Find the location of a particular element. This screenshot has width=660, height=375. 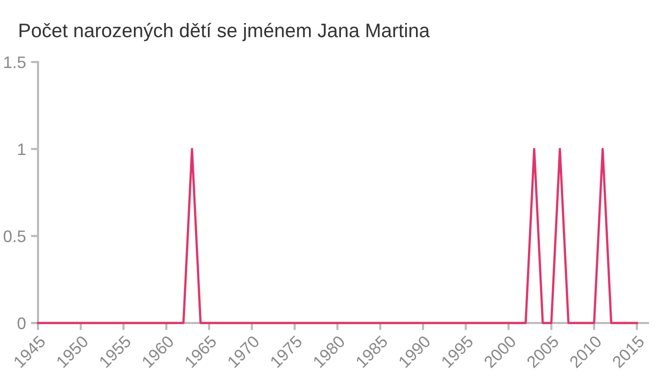

chart-title: Počet narozených dětí se jménem Jana Martina is located at coordinates (225, 32).